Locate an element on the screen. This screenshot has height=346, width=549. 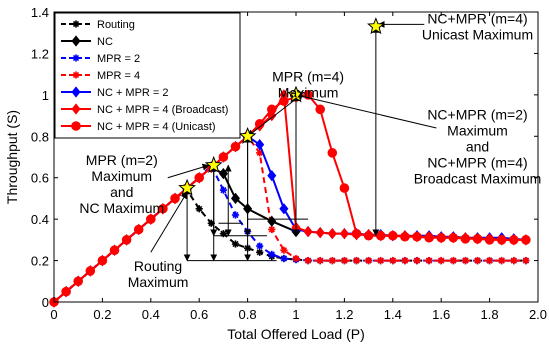
y-tick-label: 1.2 is located at coordinates (40, 53).